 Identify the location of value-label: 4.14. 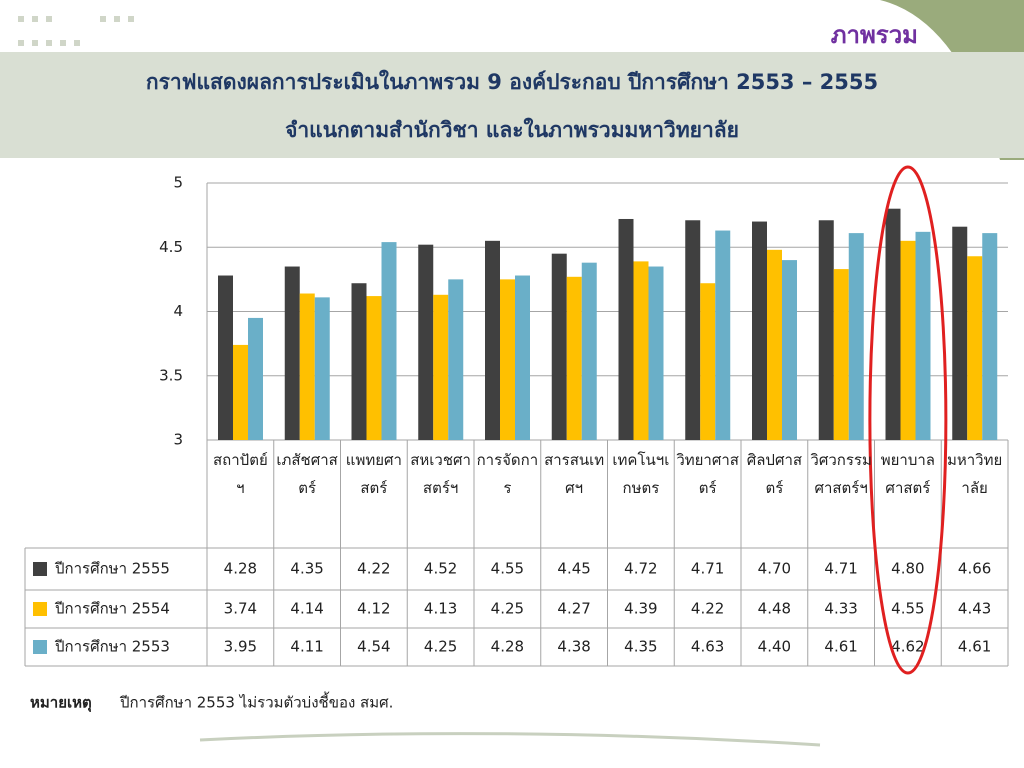
(306, 609).